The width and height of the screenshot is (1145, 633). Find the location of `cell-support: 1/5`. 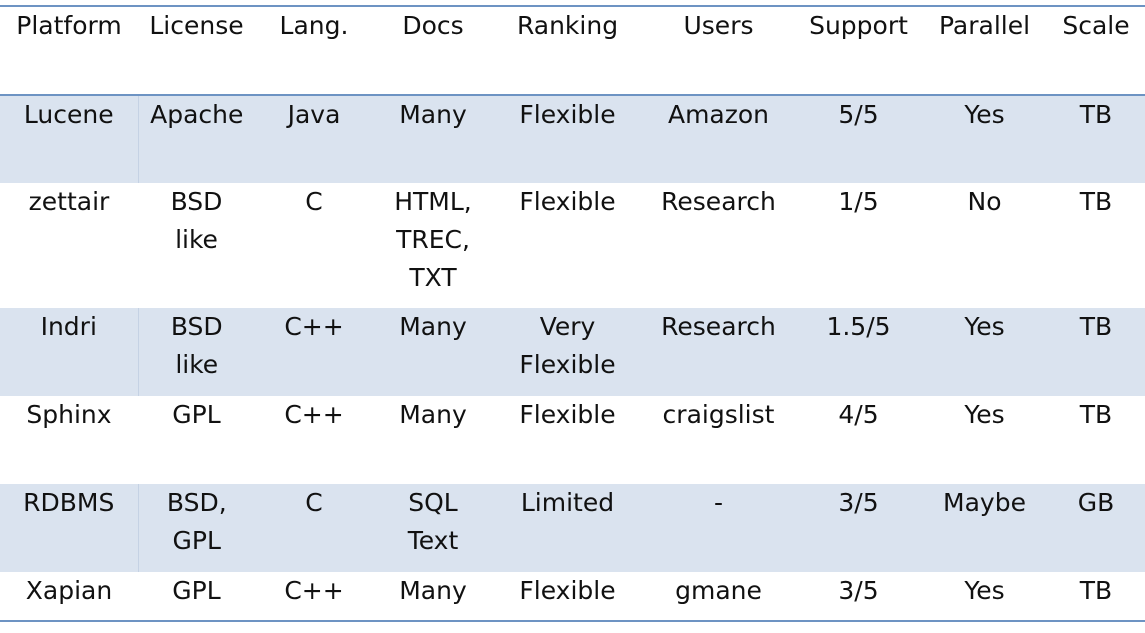

cell-support: 1/5 is located at coordinates (858, 201).